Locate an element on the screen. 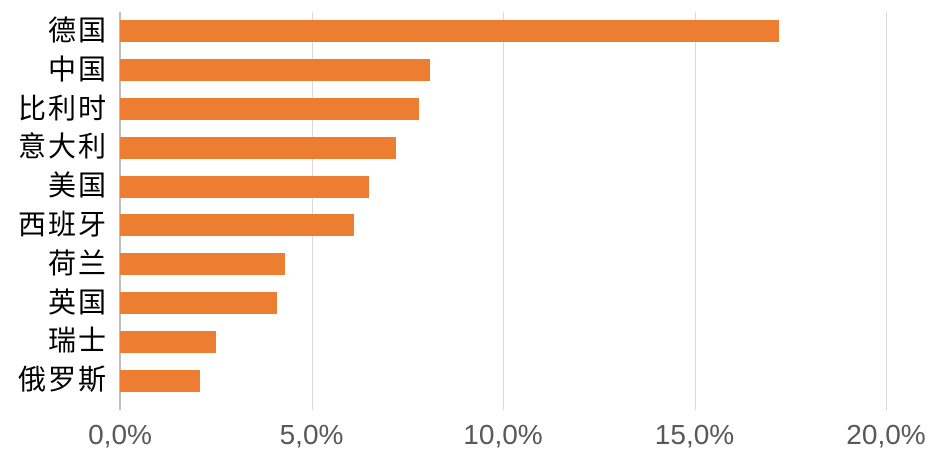 This screenshot has height=458, width=930. bar-比利时 is located at coordinates (269, 109).